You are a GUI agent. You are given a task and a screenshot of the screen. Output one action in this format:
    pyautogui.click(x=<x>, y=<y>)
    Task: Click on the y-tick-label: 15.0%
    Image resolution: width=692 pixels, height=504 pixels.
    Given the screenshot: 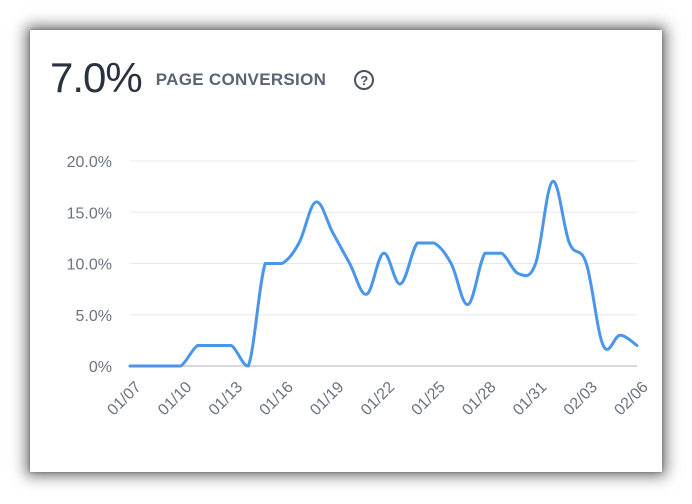 What is the action you would take?
    pyautogui.click(x=89, y=213)
    